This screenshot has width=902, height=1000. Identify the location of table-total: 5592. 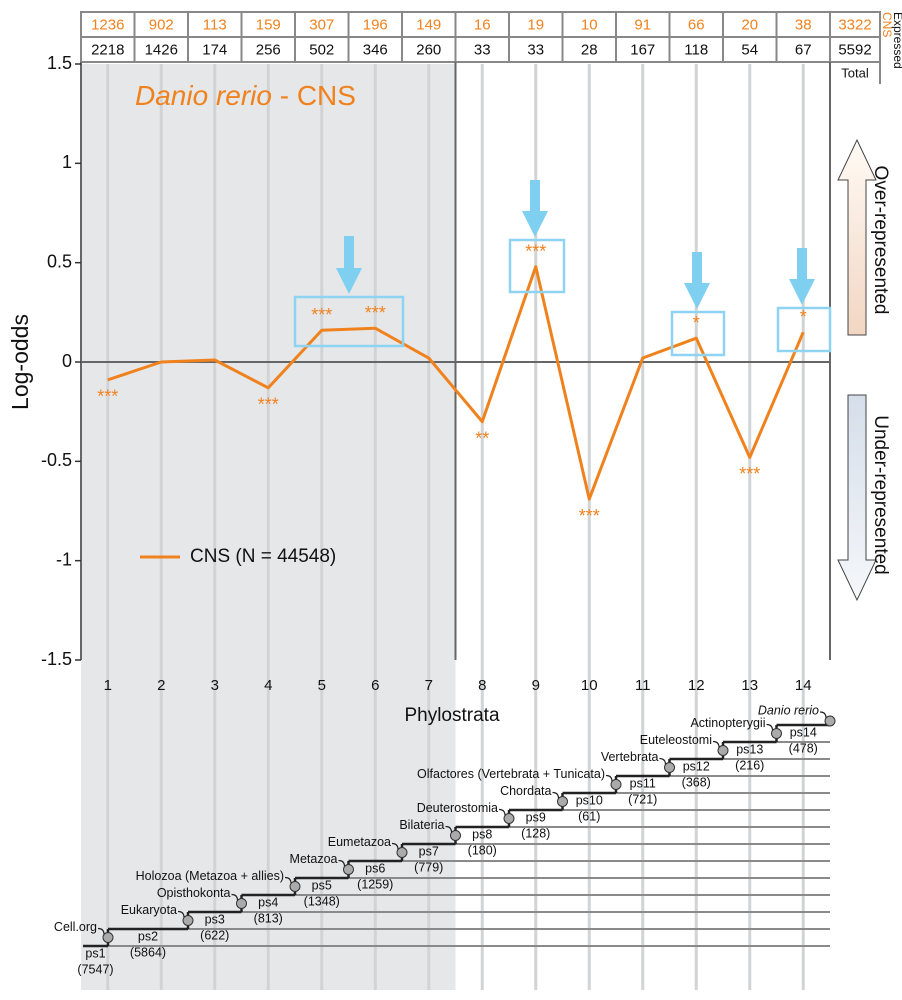
(854, 49).